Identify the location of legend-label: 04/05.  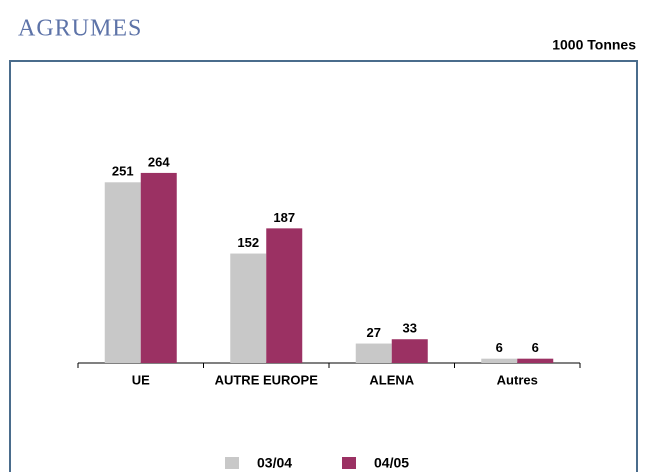
(391, 463).